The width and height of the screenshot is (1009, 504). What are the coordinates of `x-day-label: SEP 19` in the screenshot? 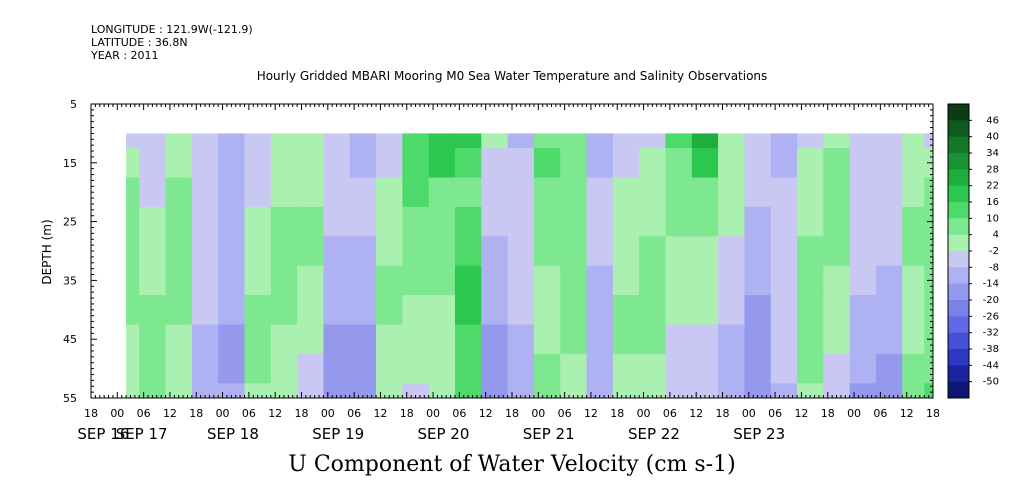 It's located at (338, 434).